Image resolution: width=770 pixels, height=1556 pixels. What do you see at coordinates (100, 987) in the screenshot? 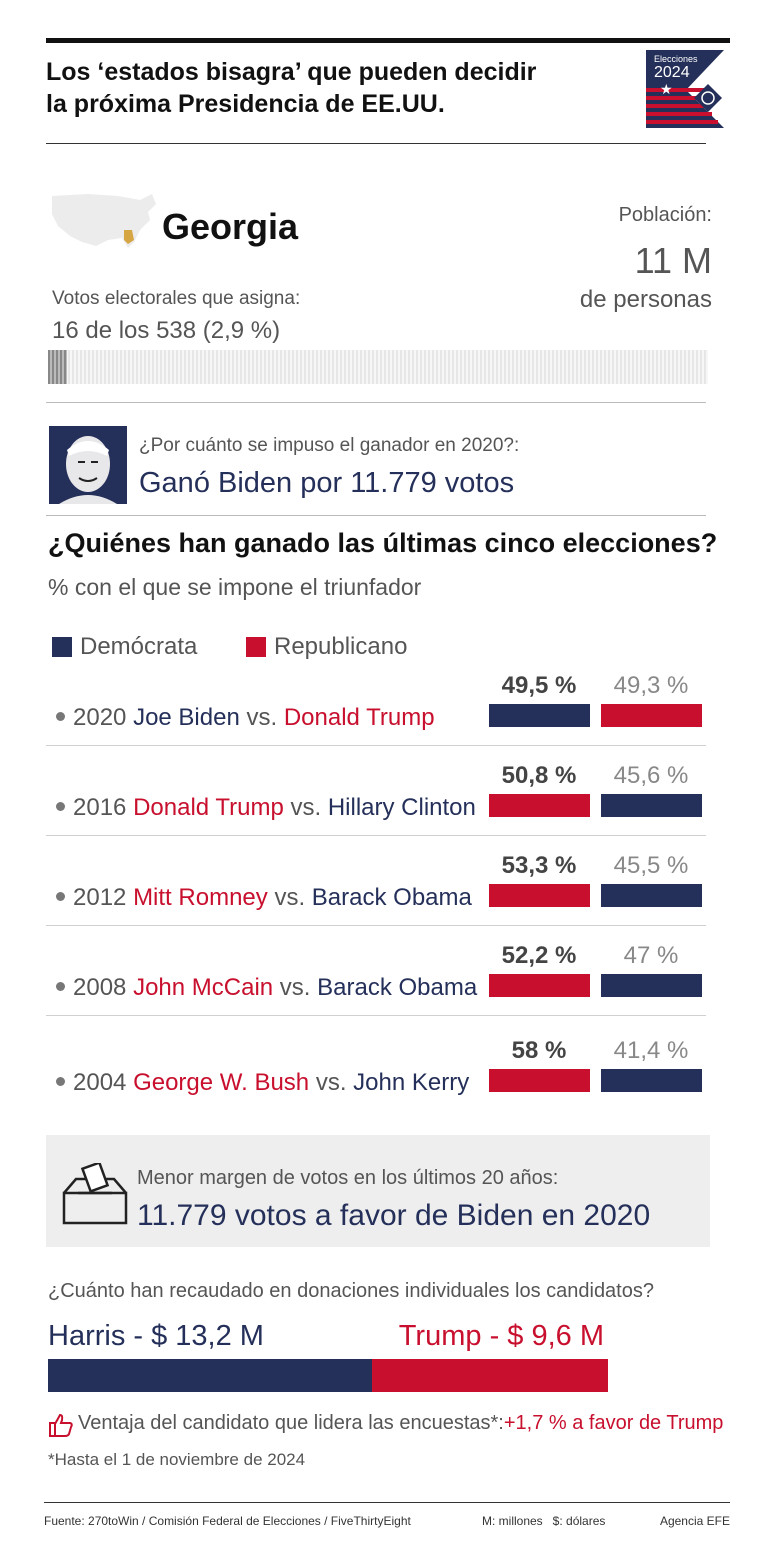
I see `row-year: 2008` at bounding box center [100, 987].